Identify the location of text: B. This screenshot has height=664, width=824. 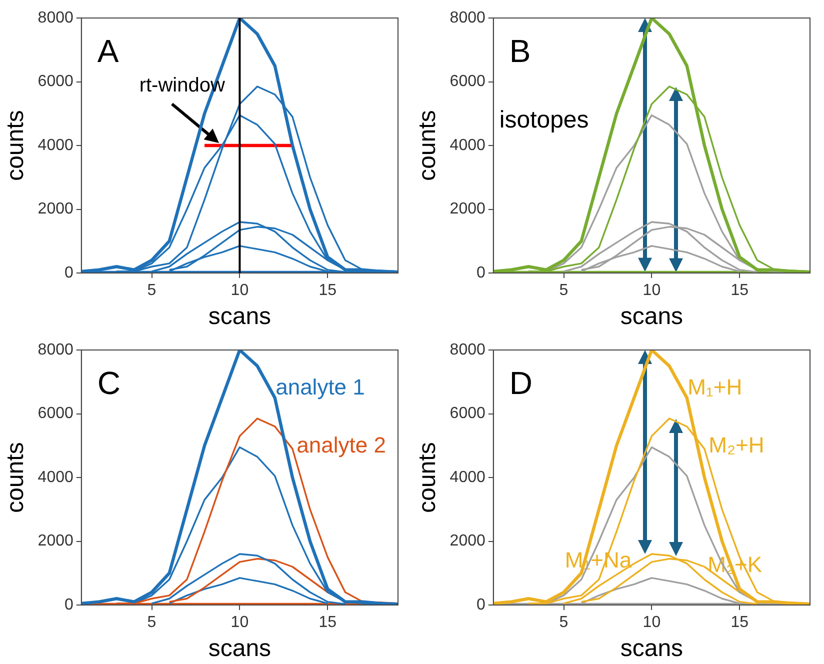
(520, 51).